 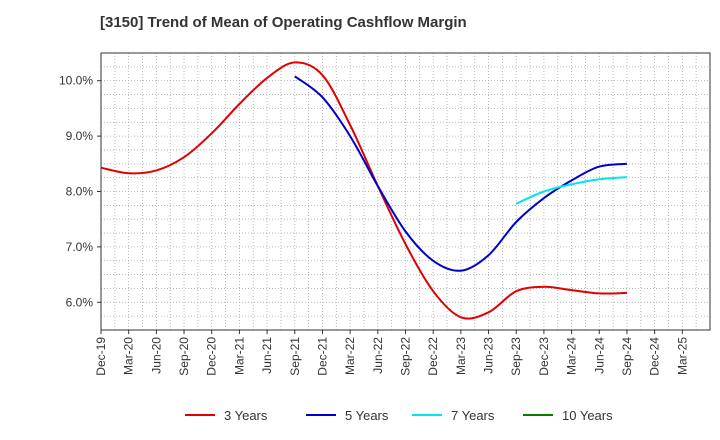 What do you see at coordinates (544, 356) in the screenshot?
I see `x-tick-label: Dec-23` at bounding box center [544, 356].